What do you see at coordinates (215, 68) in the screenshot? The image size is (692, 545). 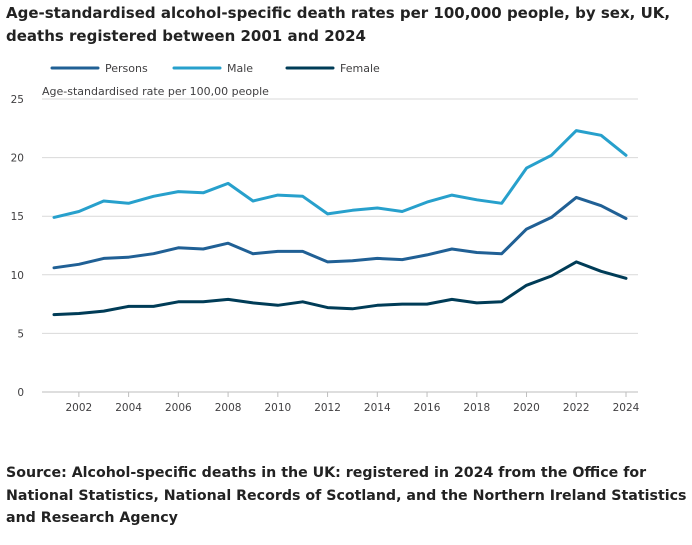 I see `legend: Persons Male Female` at bounding box center [215, 68].